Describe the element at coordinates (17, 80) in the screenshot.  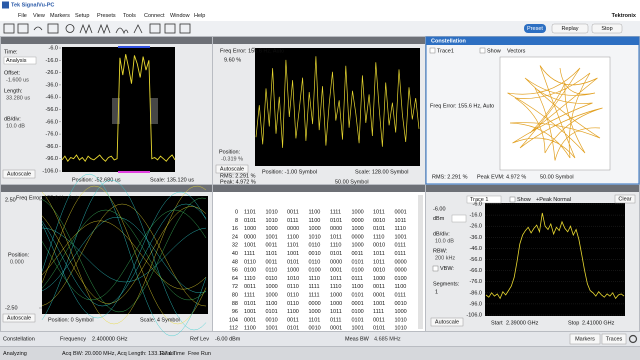
I see `label: -1.600 us` at that location.